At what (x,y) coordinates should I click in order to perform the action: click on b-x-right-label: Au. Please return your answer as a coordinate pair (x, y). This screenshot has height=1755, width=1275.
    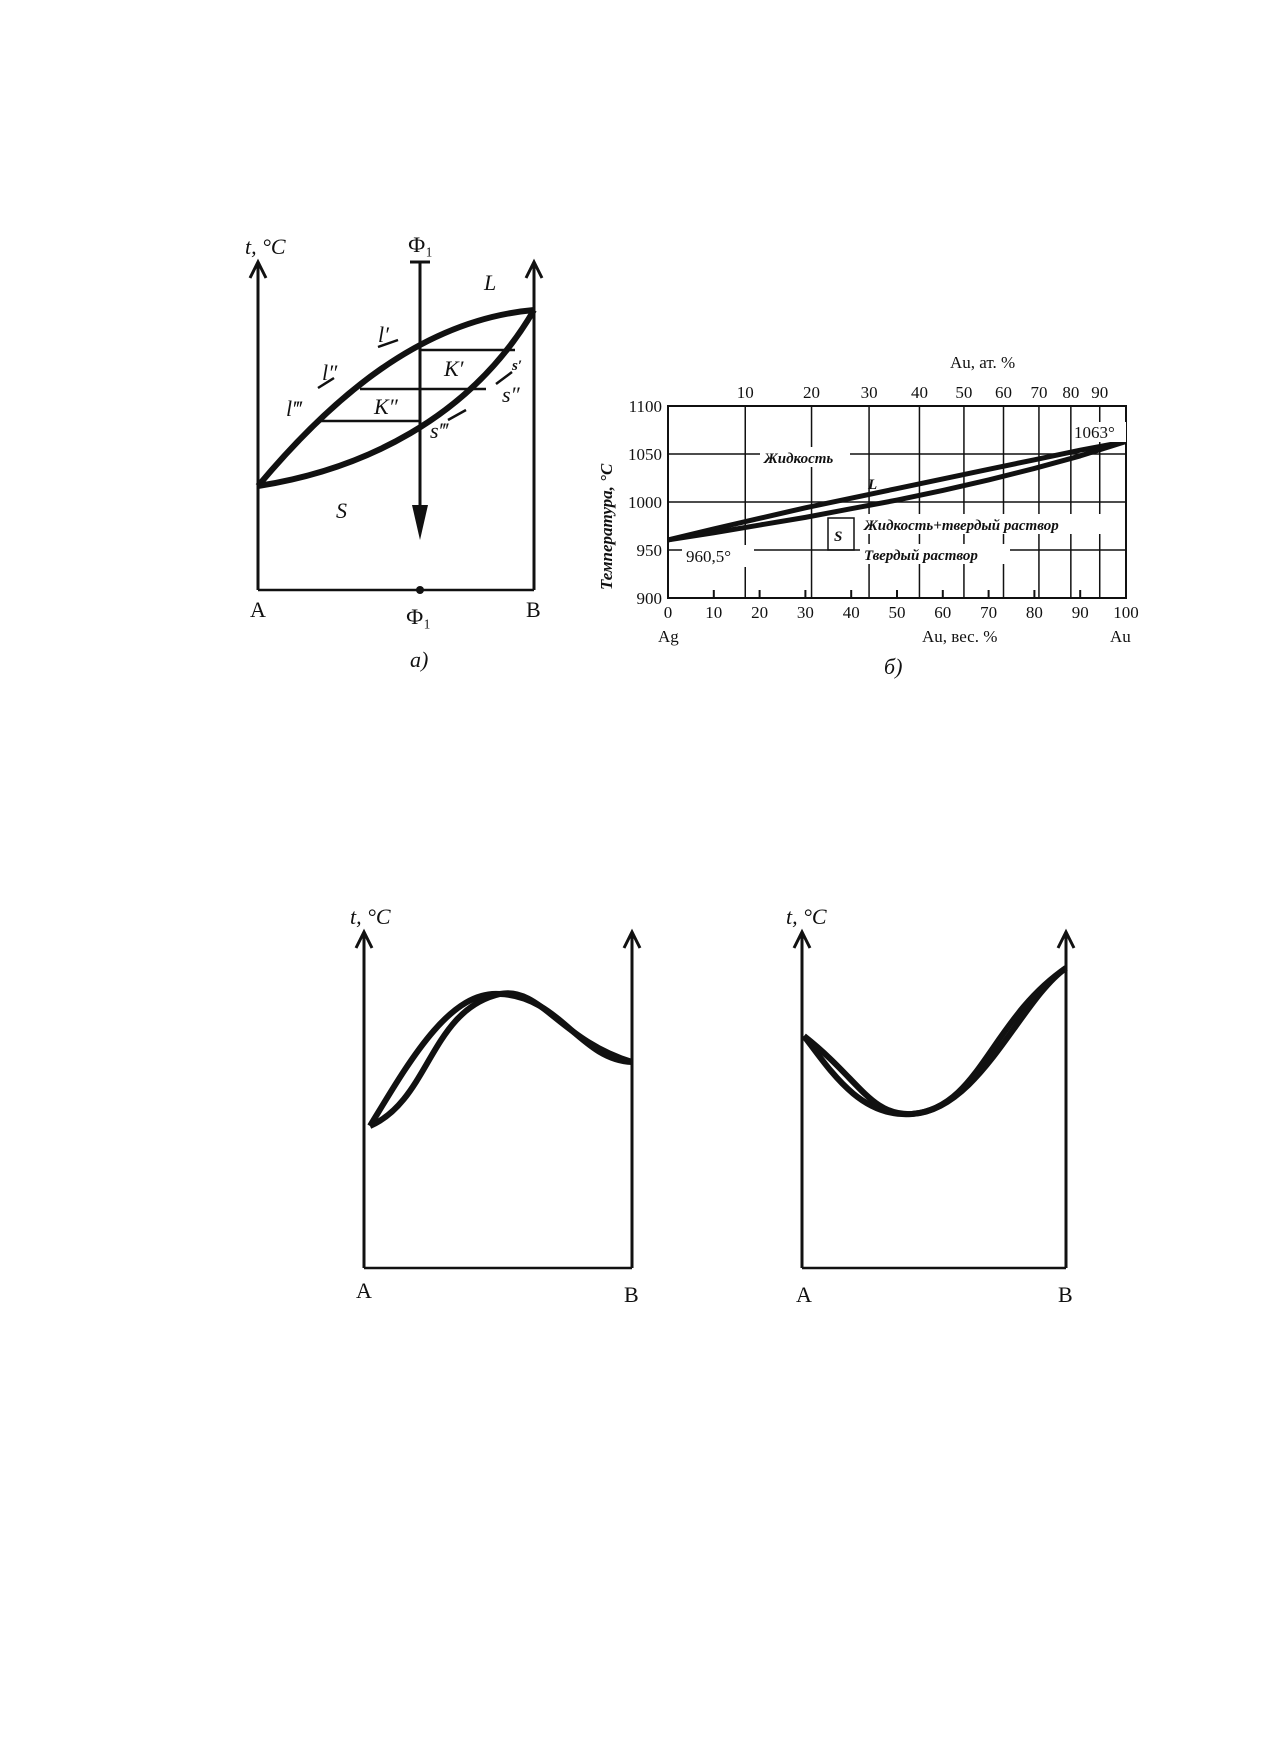
    Looking at the image, I should click on (1120, 636).